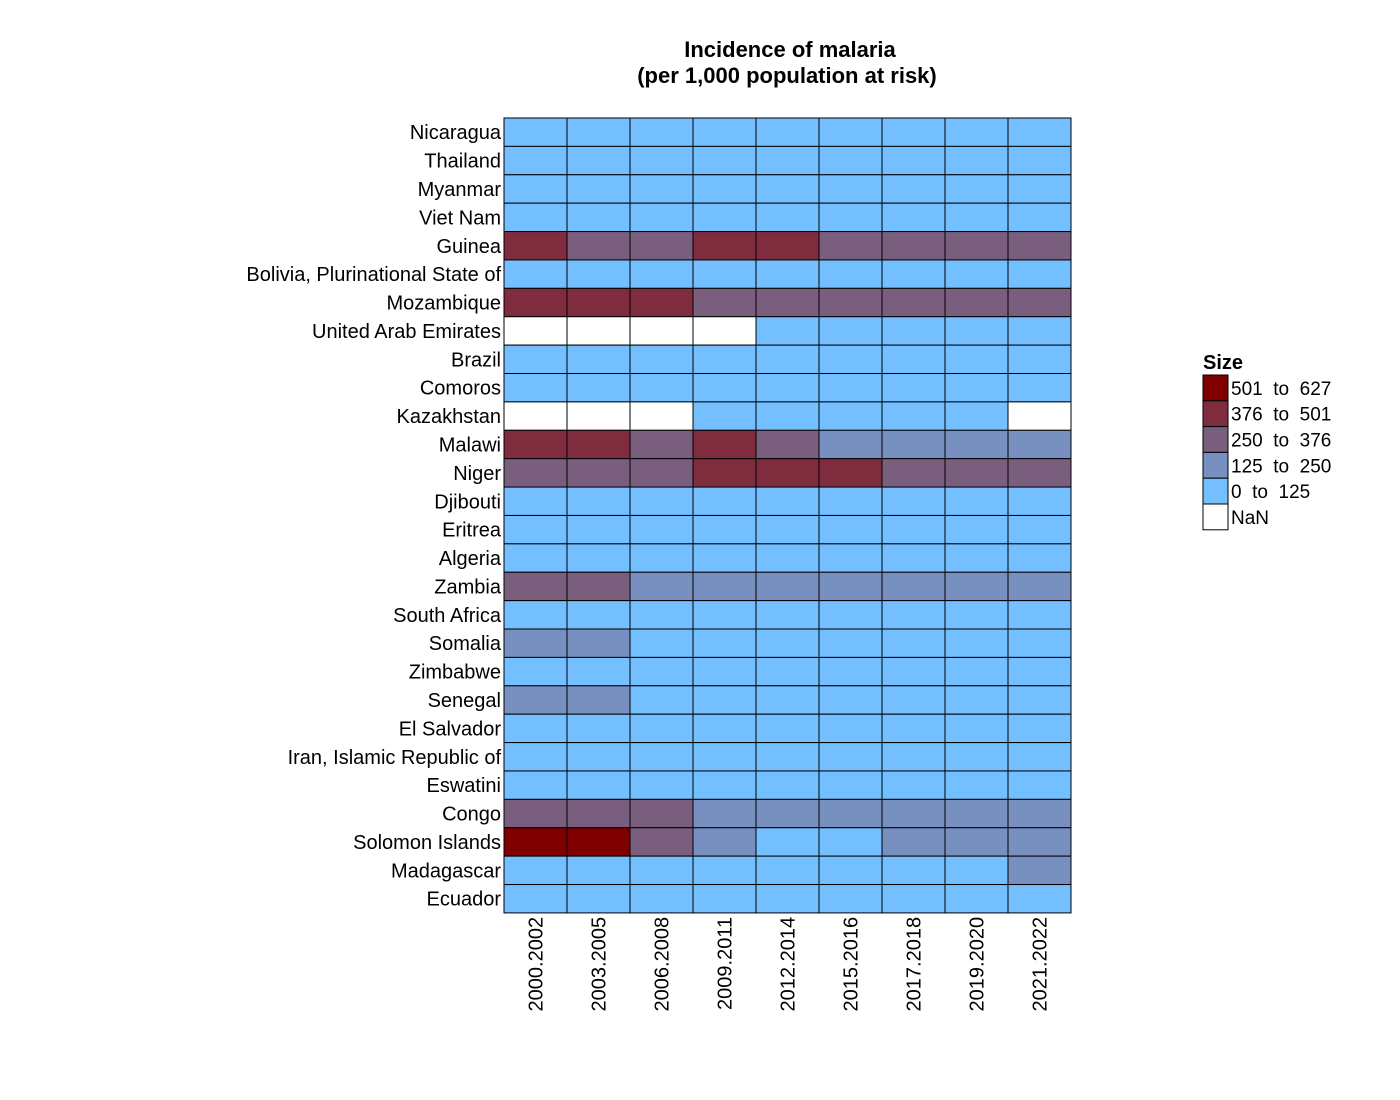 Image resolution: width=1400 pixels, height=1100 pixels. I want to click on legend-label: 376 to 501, so click(1281, 415).